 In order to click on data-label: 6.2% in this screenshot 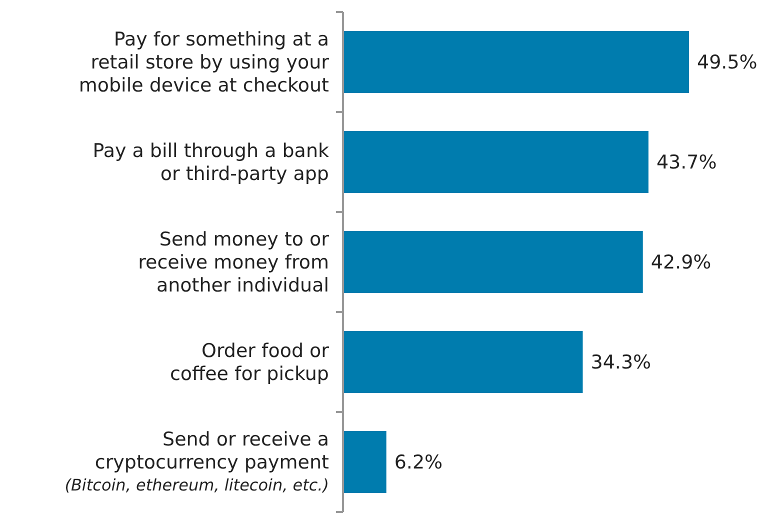, I will do `click(418, 463)`.